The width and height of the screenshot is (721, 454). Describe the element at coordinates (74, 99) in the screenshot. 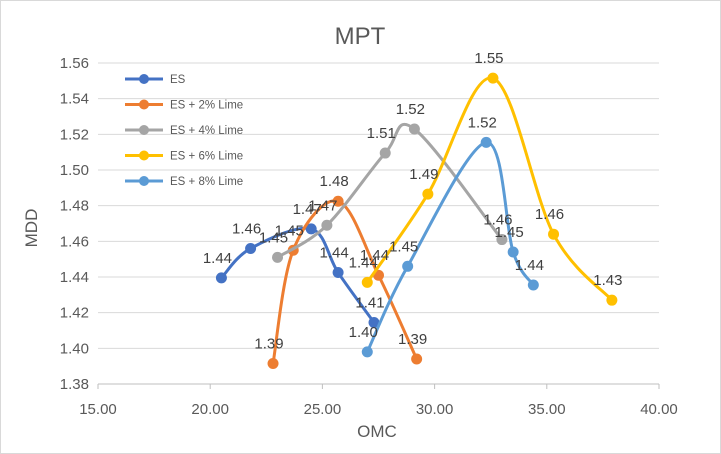

I see `y-tick-label: 1.54` at that location.